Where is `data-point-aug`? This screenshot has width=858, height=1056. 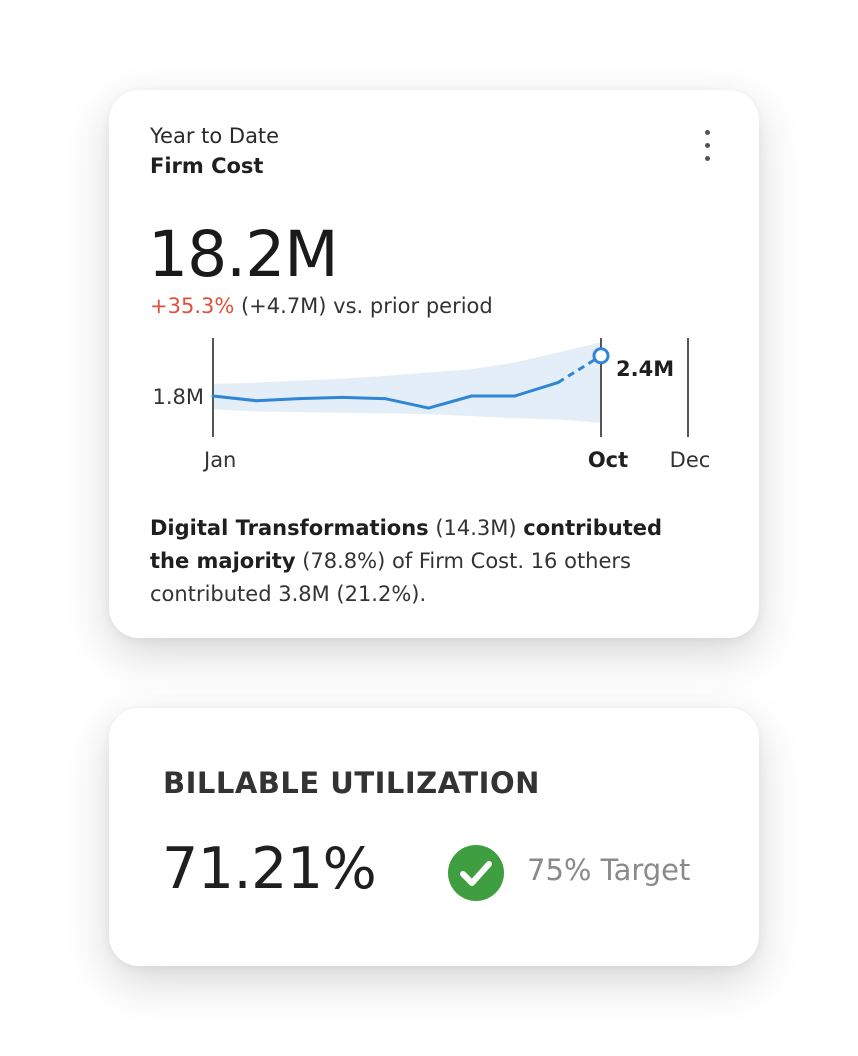
data-point-aug is located at coordinates (515, 396).